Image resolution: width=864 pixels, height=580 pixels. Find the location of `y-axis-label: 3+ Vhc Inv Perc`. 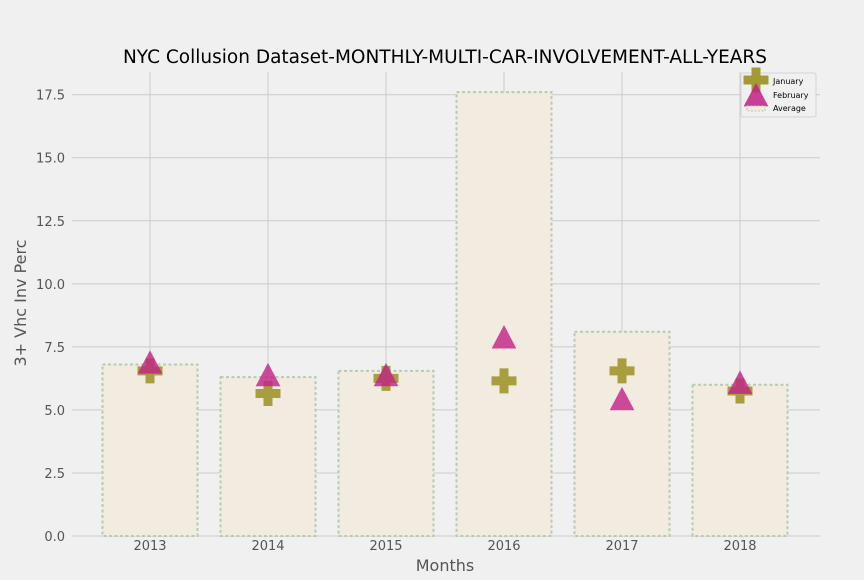

y-axis-label: 3+ Vhc Inv Perc is located at coordinates (20, 303).